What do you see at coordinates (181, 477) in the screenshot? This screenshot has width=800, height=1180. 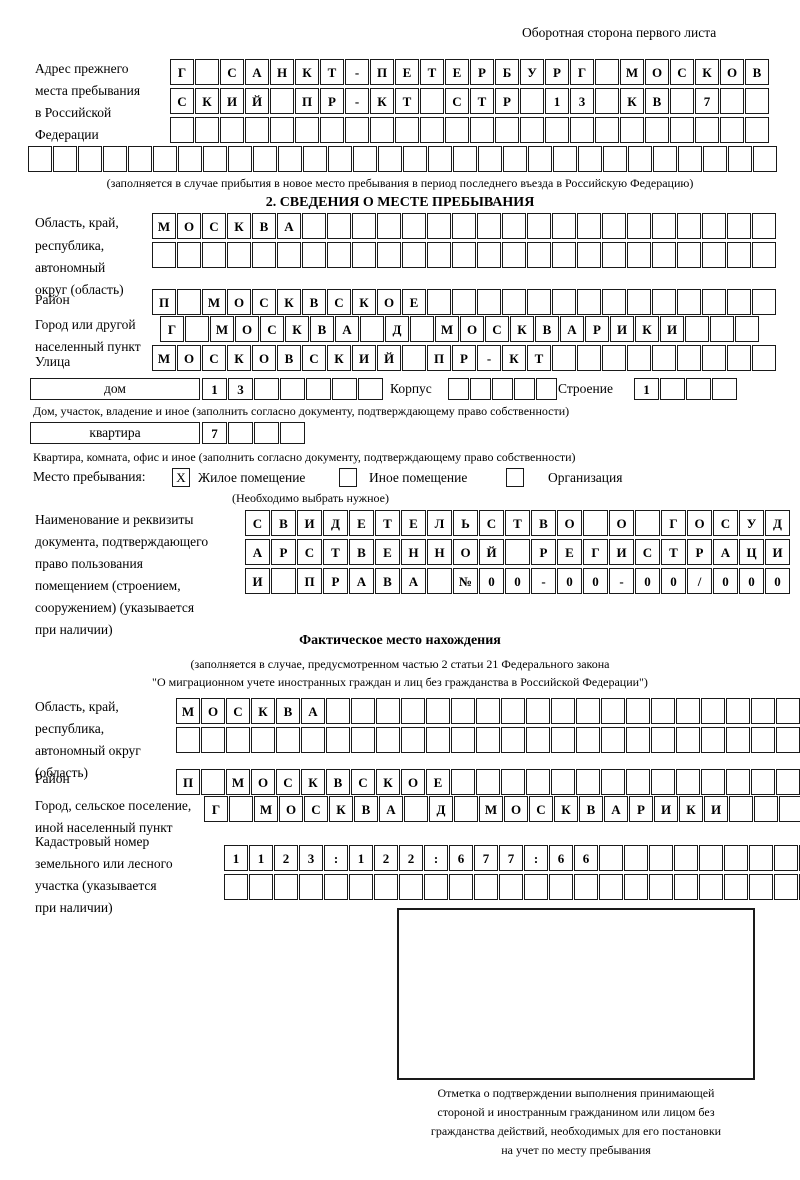 I see `checkbox-residential: X` at bounding box center [181, 477].